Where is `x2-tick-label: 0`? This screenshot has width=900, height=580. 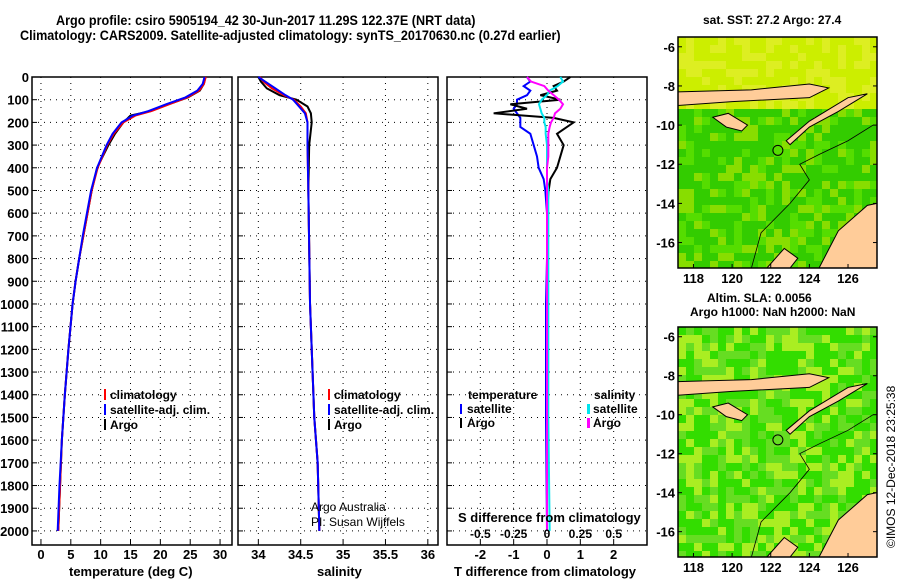 x2-tick-label: 0 is located at coordinates (547, 534).